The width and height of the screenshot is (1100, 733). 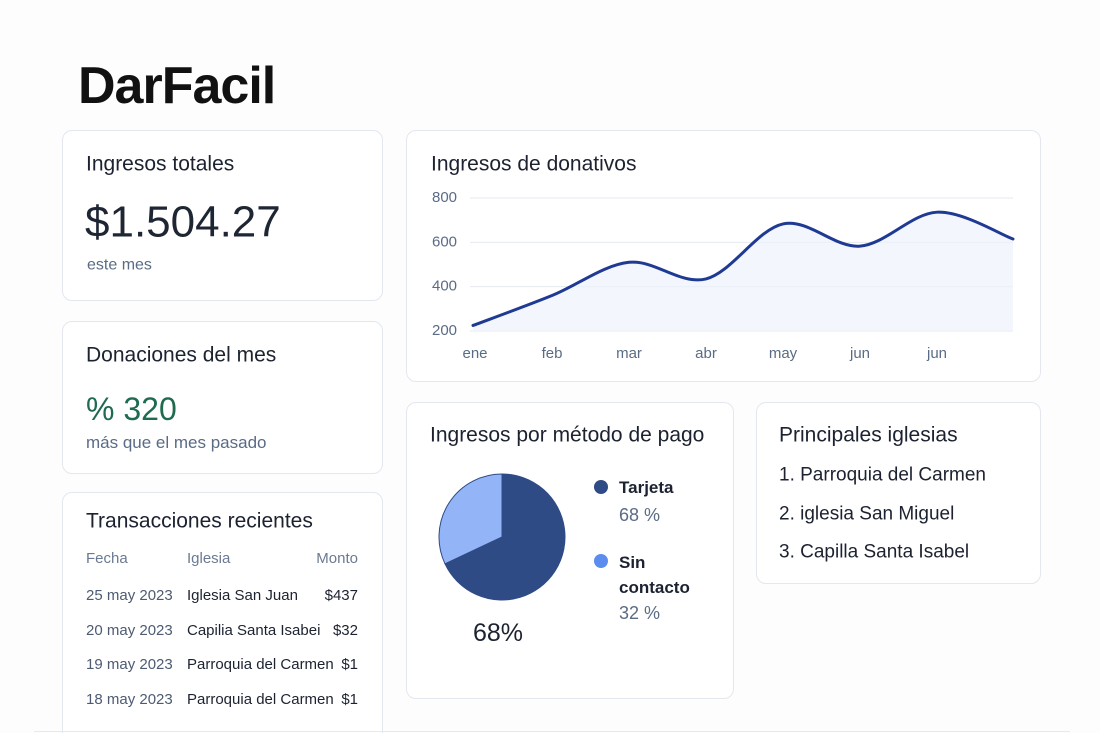 What do you see at coordinates (706, 353) in the screenshot?
I see `x-tick-label: abr` at bounding box center [706, 353].